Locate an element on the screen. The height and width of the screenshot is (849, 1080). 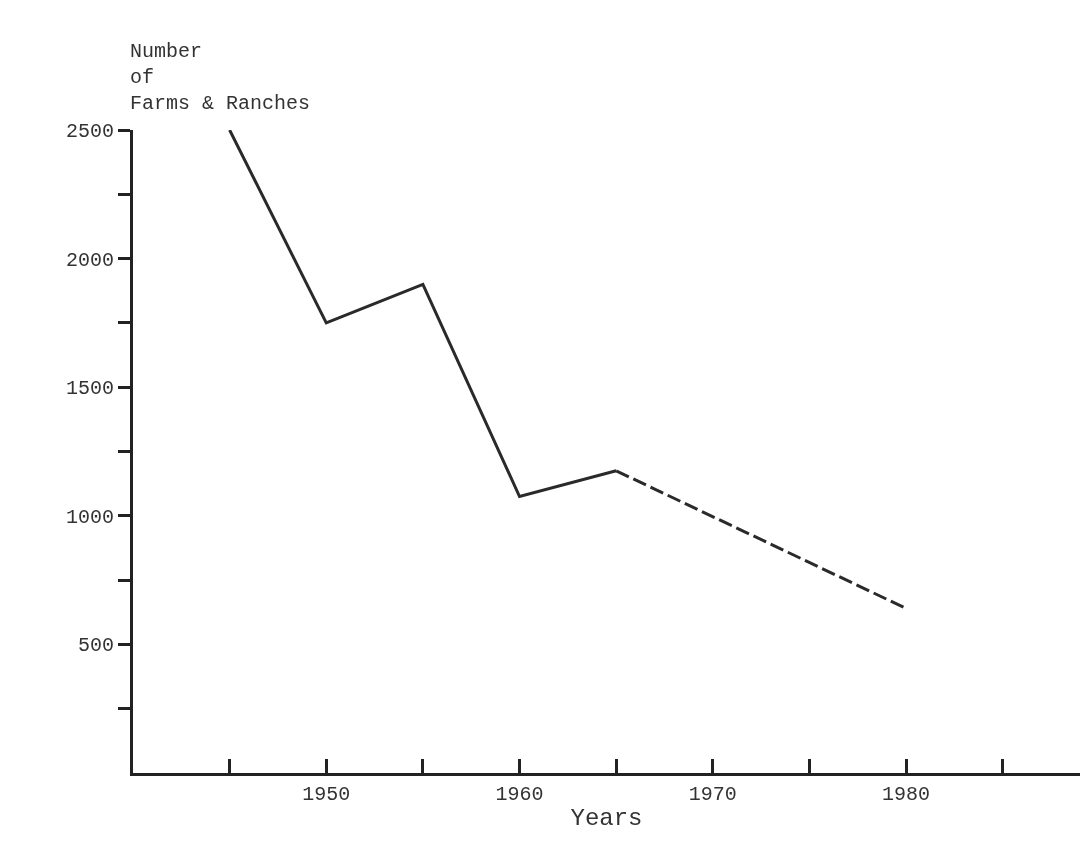
y-tick-label: 500 is located at coordinates (95, 646).